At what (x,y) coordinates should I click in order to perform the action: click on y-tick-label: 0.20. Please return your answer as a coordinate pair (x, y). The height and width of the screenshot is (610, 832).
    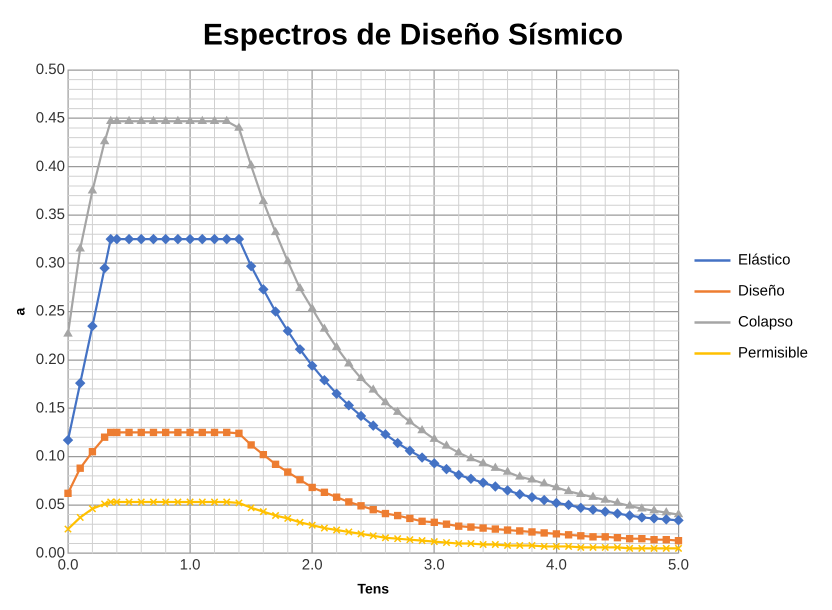
    Looking at the image, I should click on (50, 359).